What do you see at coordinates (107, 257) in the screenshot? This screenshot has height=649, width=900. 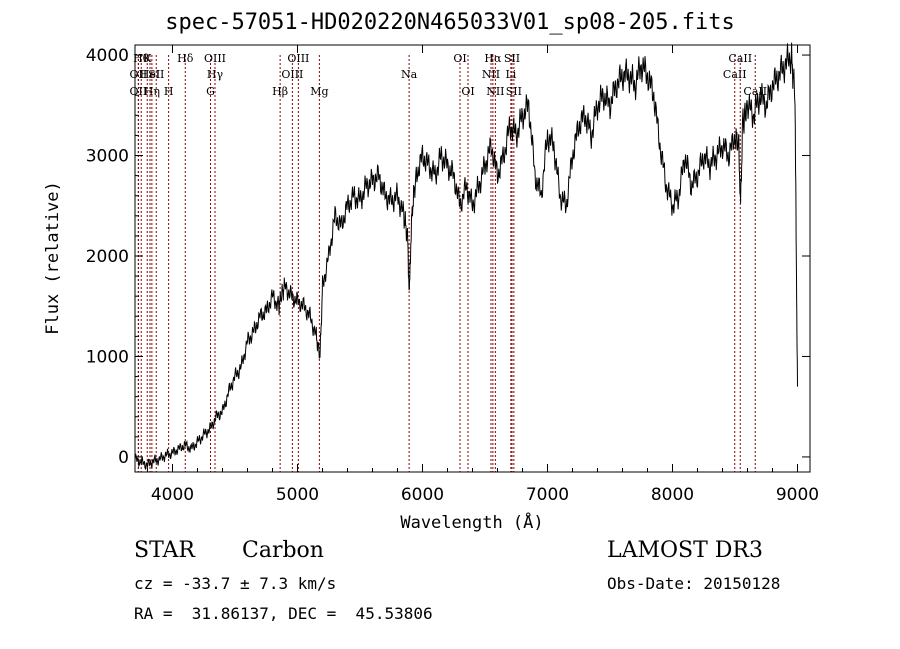 I see `y-tick-label: 2000` at bounding box center [107, 257].